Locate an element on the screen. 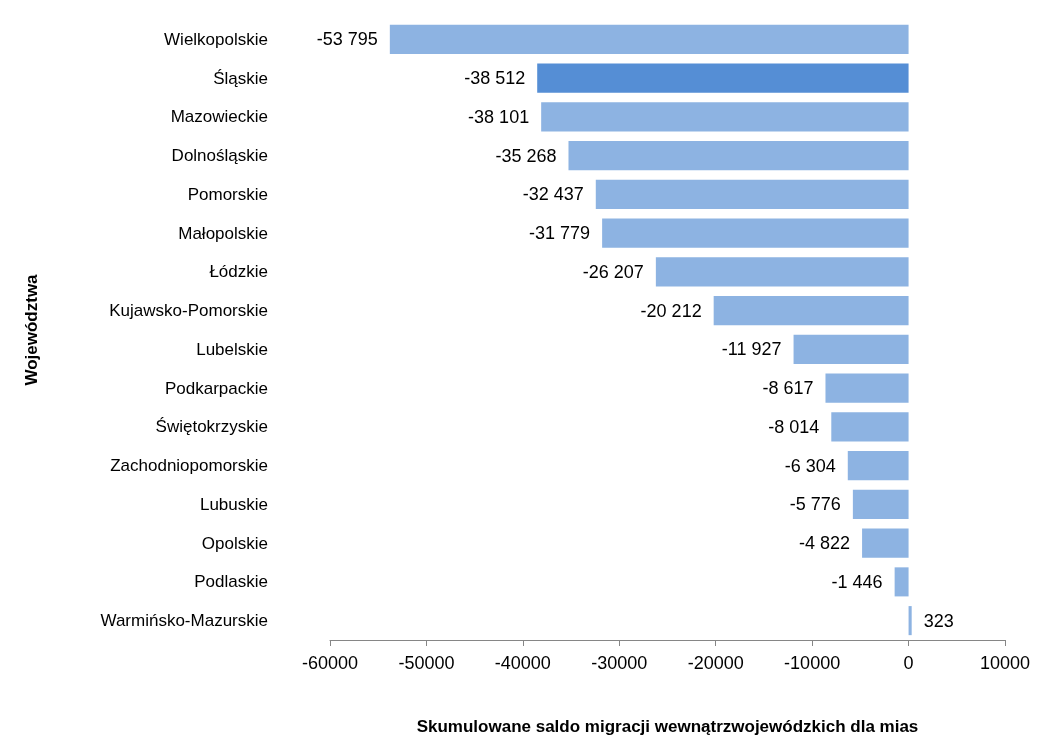  y-tick-label: Kujawsko-Pomorskie is located at coordinates (188, 311).